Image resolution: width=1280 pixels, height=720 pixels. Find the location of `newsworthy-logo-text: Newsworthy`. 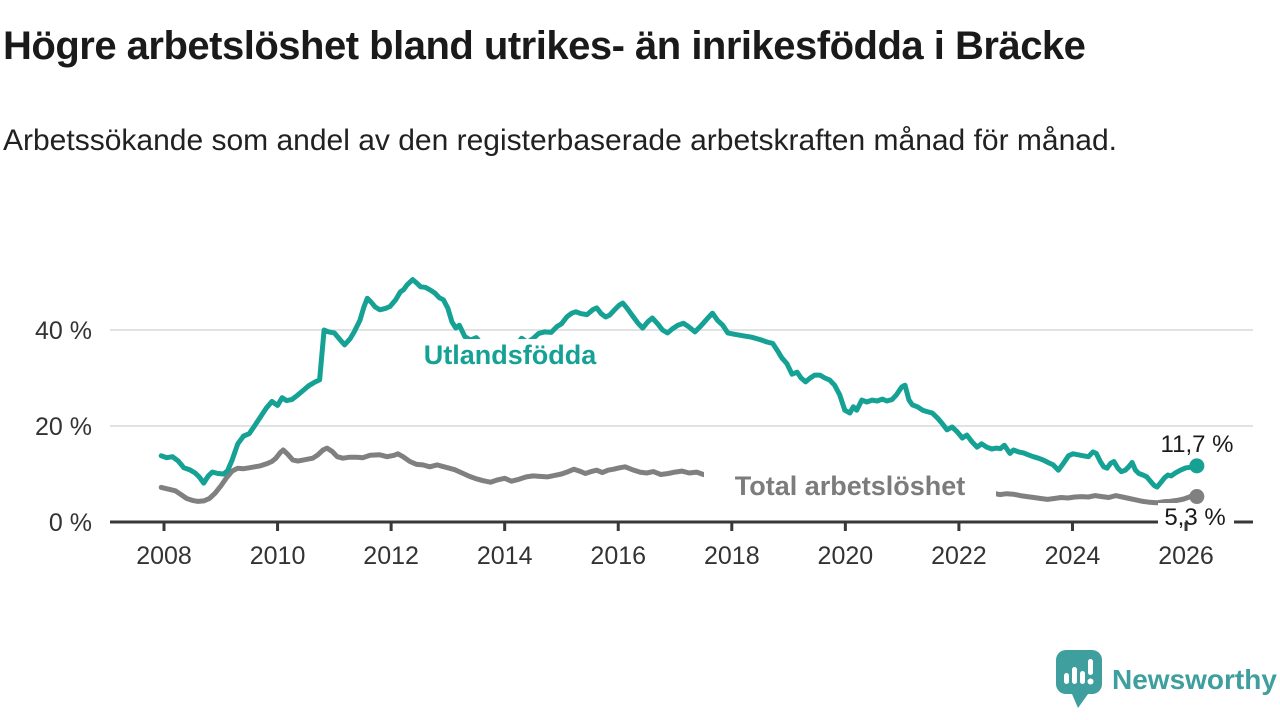

newsworthy-logo-text: Newsworthy is located at coordinates (1194, 679).